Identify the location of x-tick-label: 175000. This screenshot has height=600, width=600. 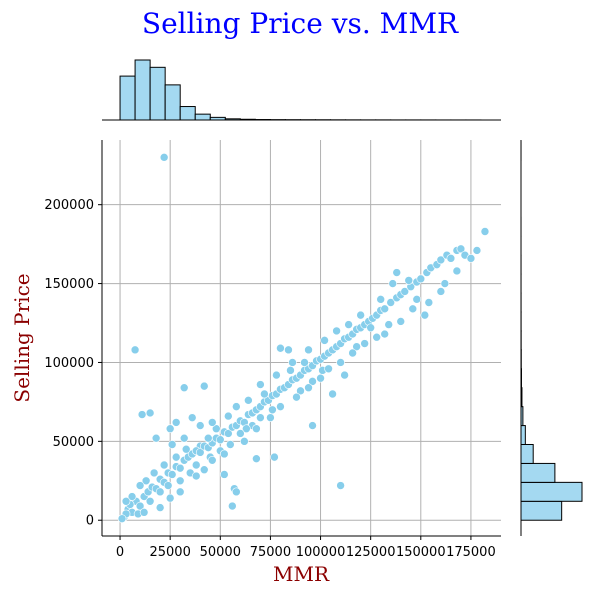
(471, 552).